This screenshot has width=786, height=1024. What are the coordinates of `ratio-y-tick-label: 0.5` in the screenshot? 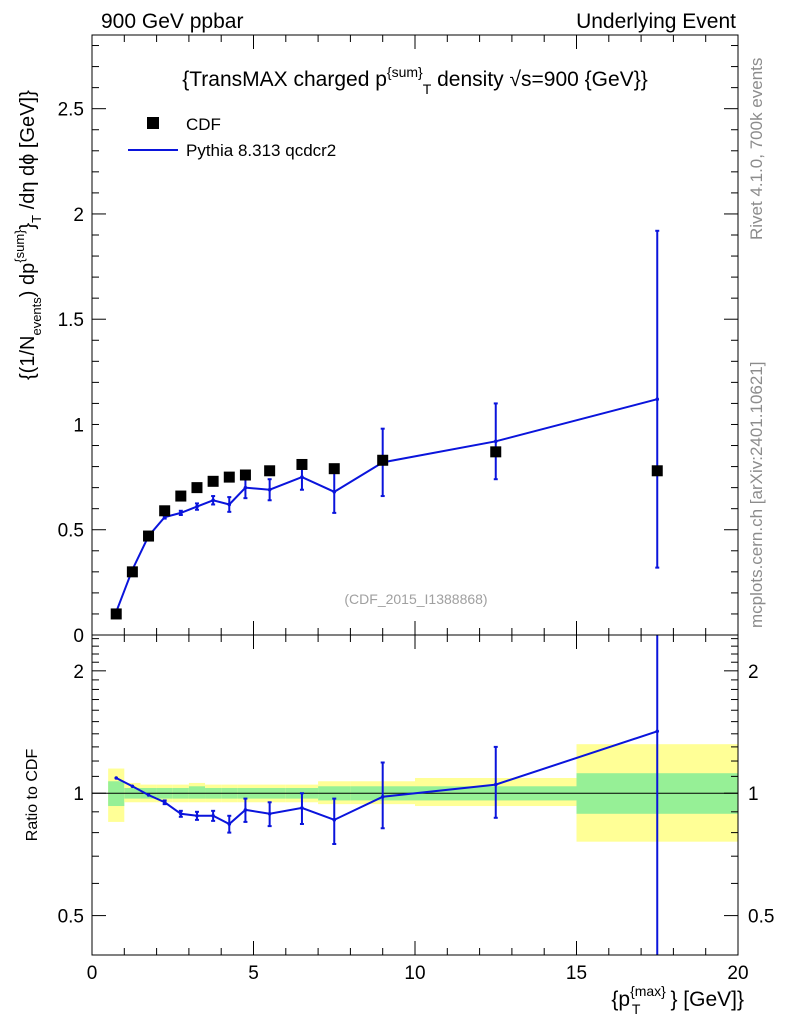 It's located at (71, 917).